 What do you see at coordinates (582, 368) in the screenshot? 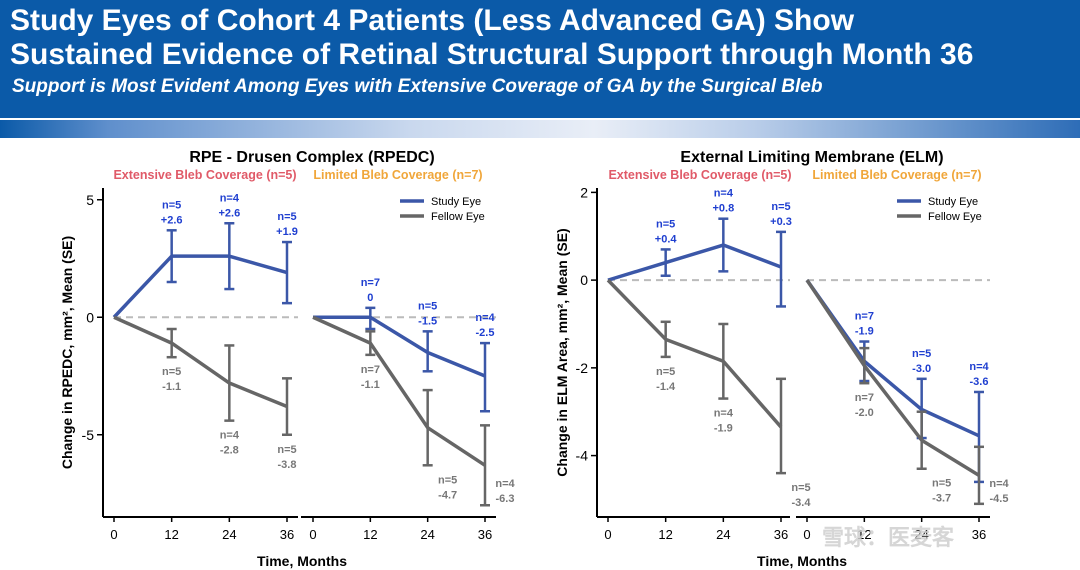
I see `y-tick-label: -2` at bounding box center [582, 368].